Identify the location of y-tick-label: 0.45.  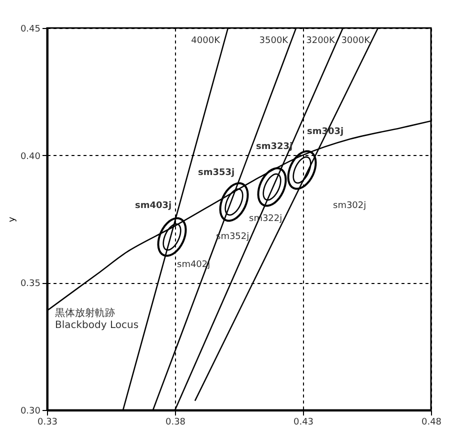
(30, 29).